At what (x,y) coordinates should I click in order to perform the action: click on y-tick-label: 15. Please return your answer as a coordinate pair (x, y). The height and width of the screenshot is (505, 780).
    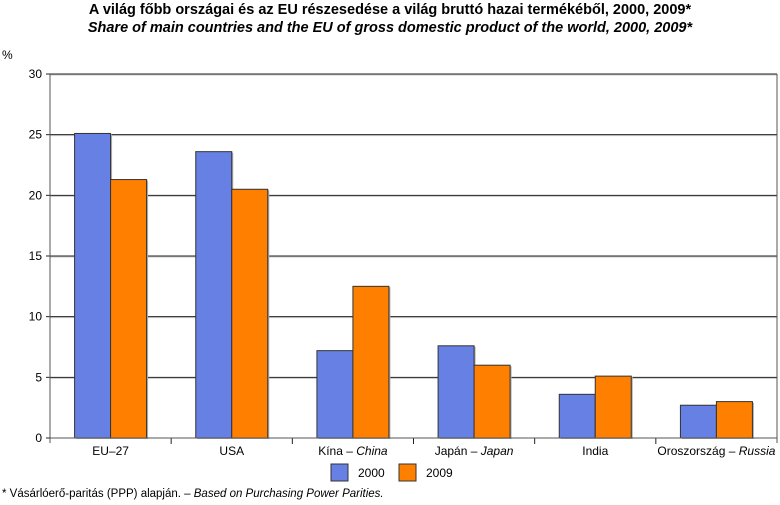
    Looking at the image, I should click on (36, 256).